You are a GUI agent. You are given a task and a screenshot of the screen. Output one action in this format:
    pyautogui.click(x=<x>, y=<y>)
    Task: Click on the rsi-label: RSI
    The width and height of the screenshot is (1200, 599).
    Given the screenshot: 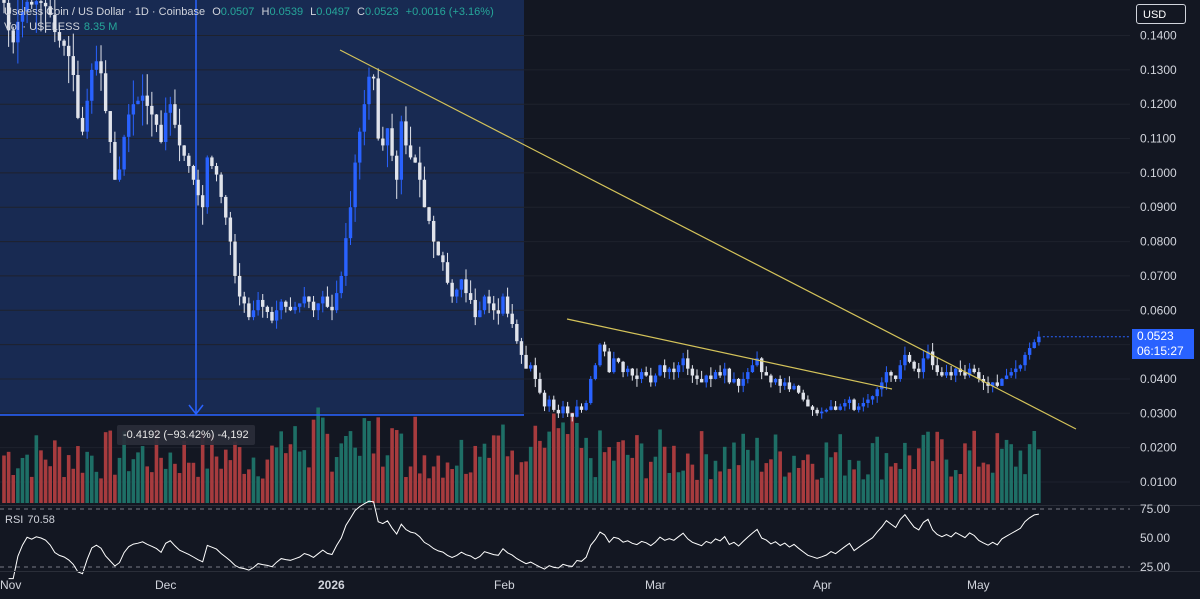 What is the action you would take?
    pyautogui.click(x=14, y=520)
    